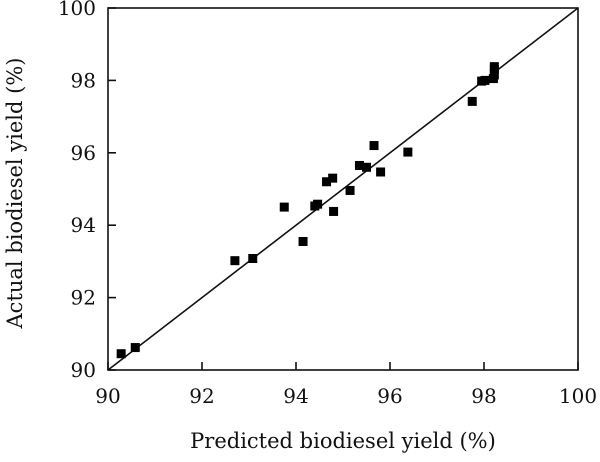  I want to click on x-tick-label: 96, so click(389, 396).